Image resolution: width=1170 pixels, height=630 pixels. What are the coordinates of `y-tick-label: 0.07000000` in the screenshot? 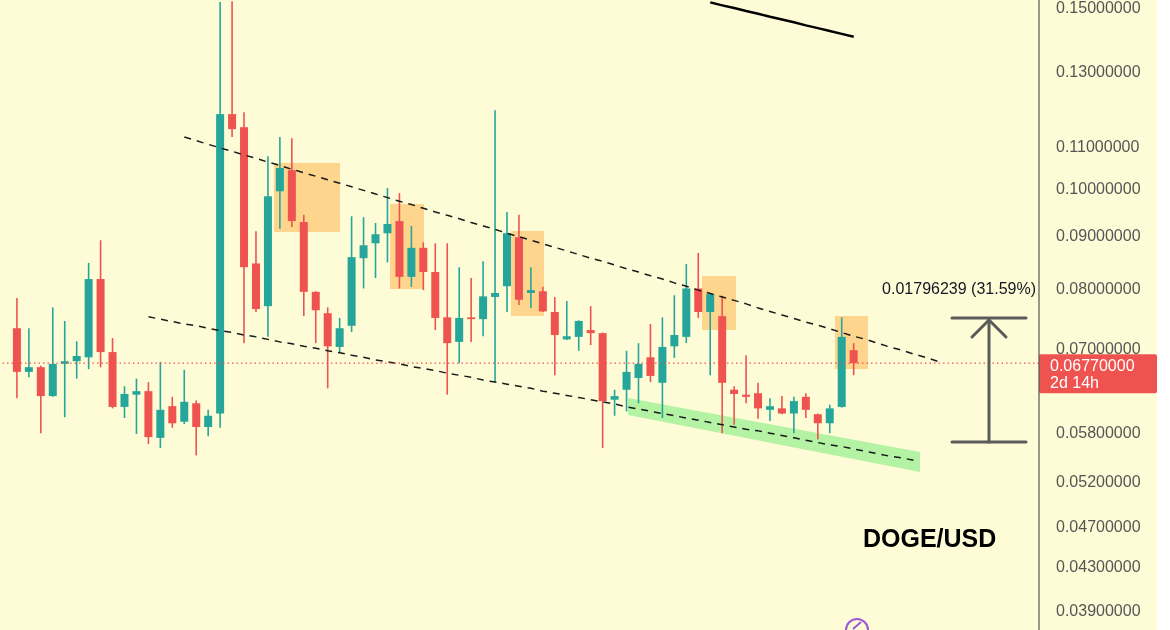 It's located at (1098, 348).